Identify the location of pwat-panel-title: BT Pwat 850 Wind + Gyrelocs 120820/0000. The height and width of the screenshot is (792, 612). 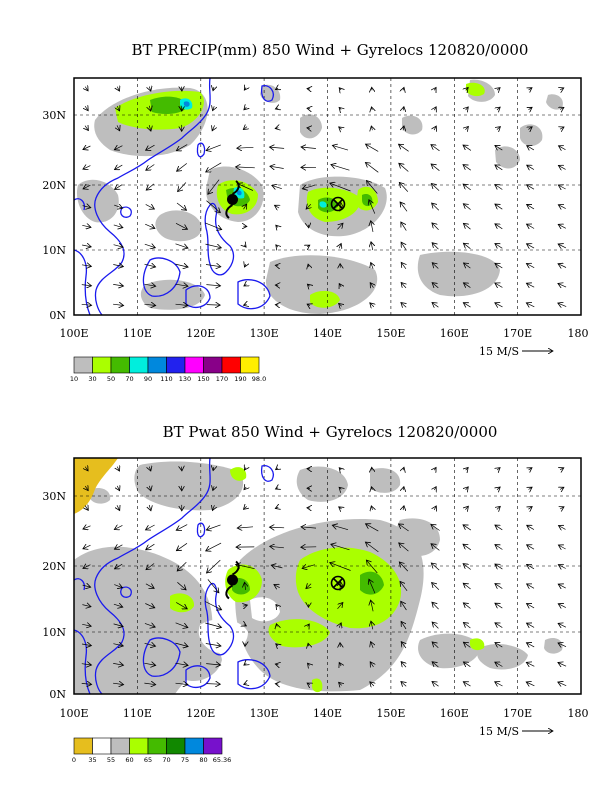
(330, 432).